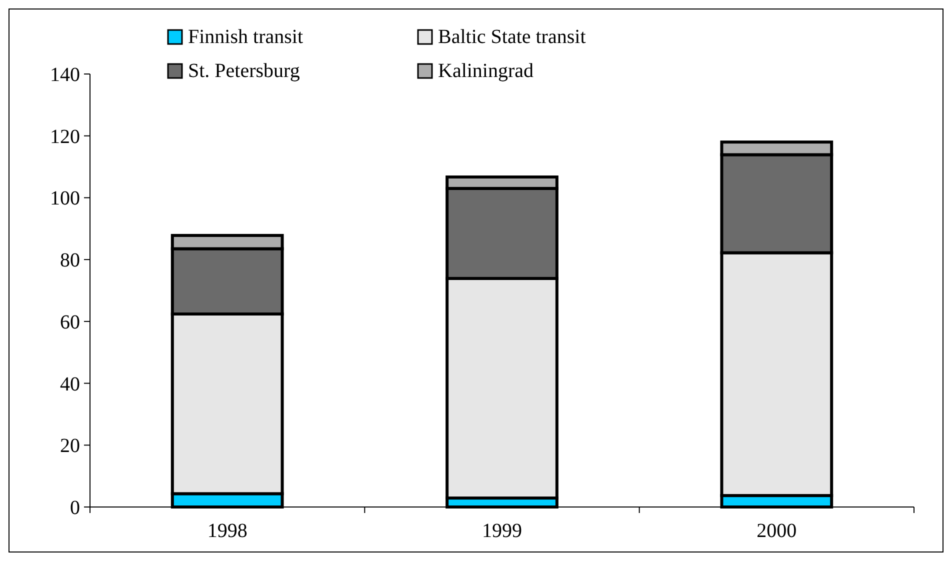  What do you see at coordinates (65, 199) in the screenshot?
I see `y-tick-label: 100` at bounding box center [65, 199].